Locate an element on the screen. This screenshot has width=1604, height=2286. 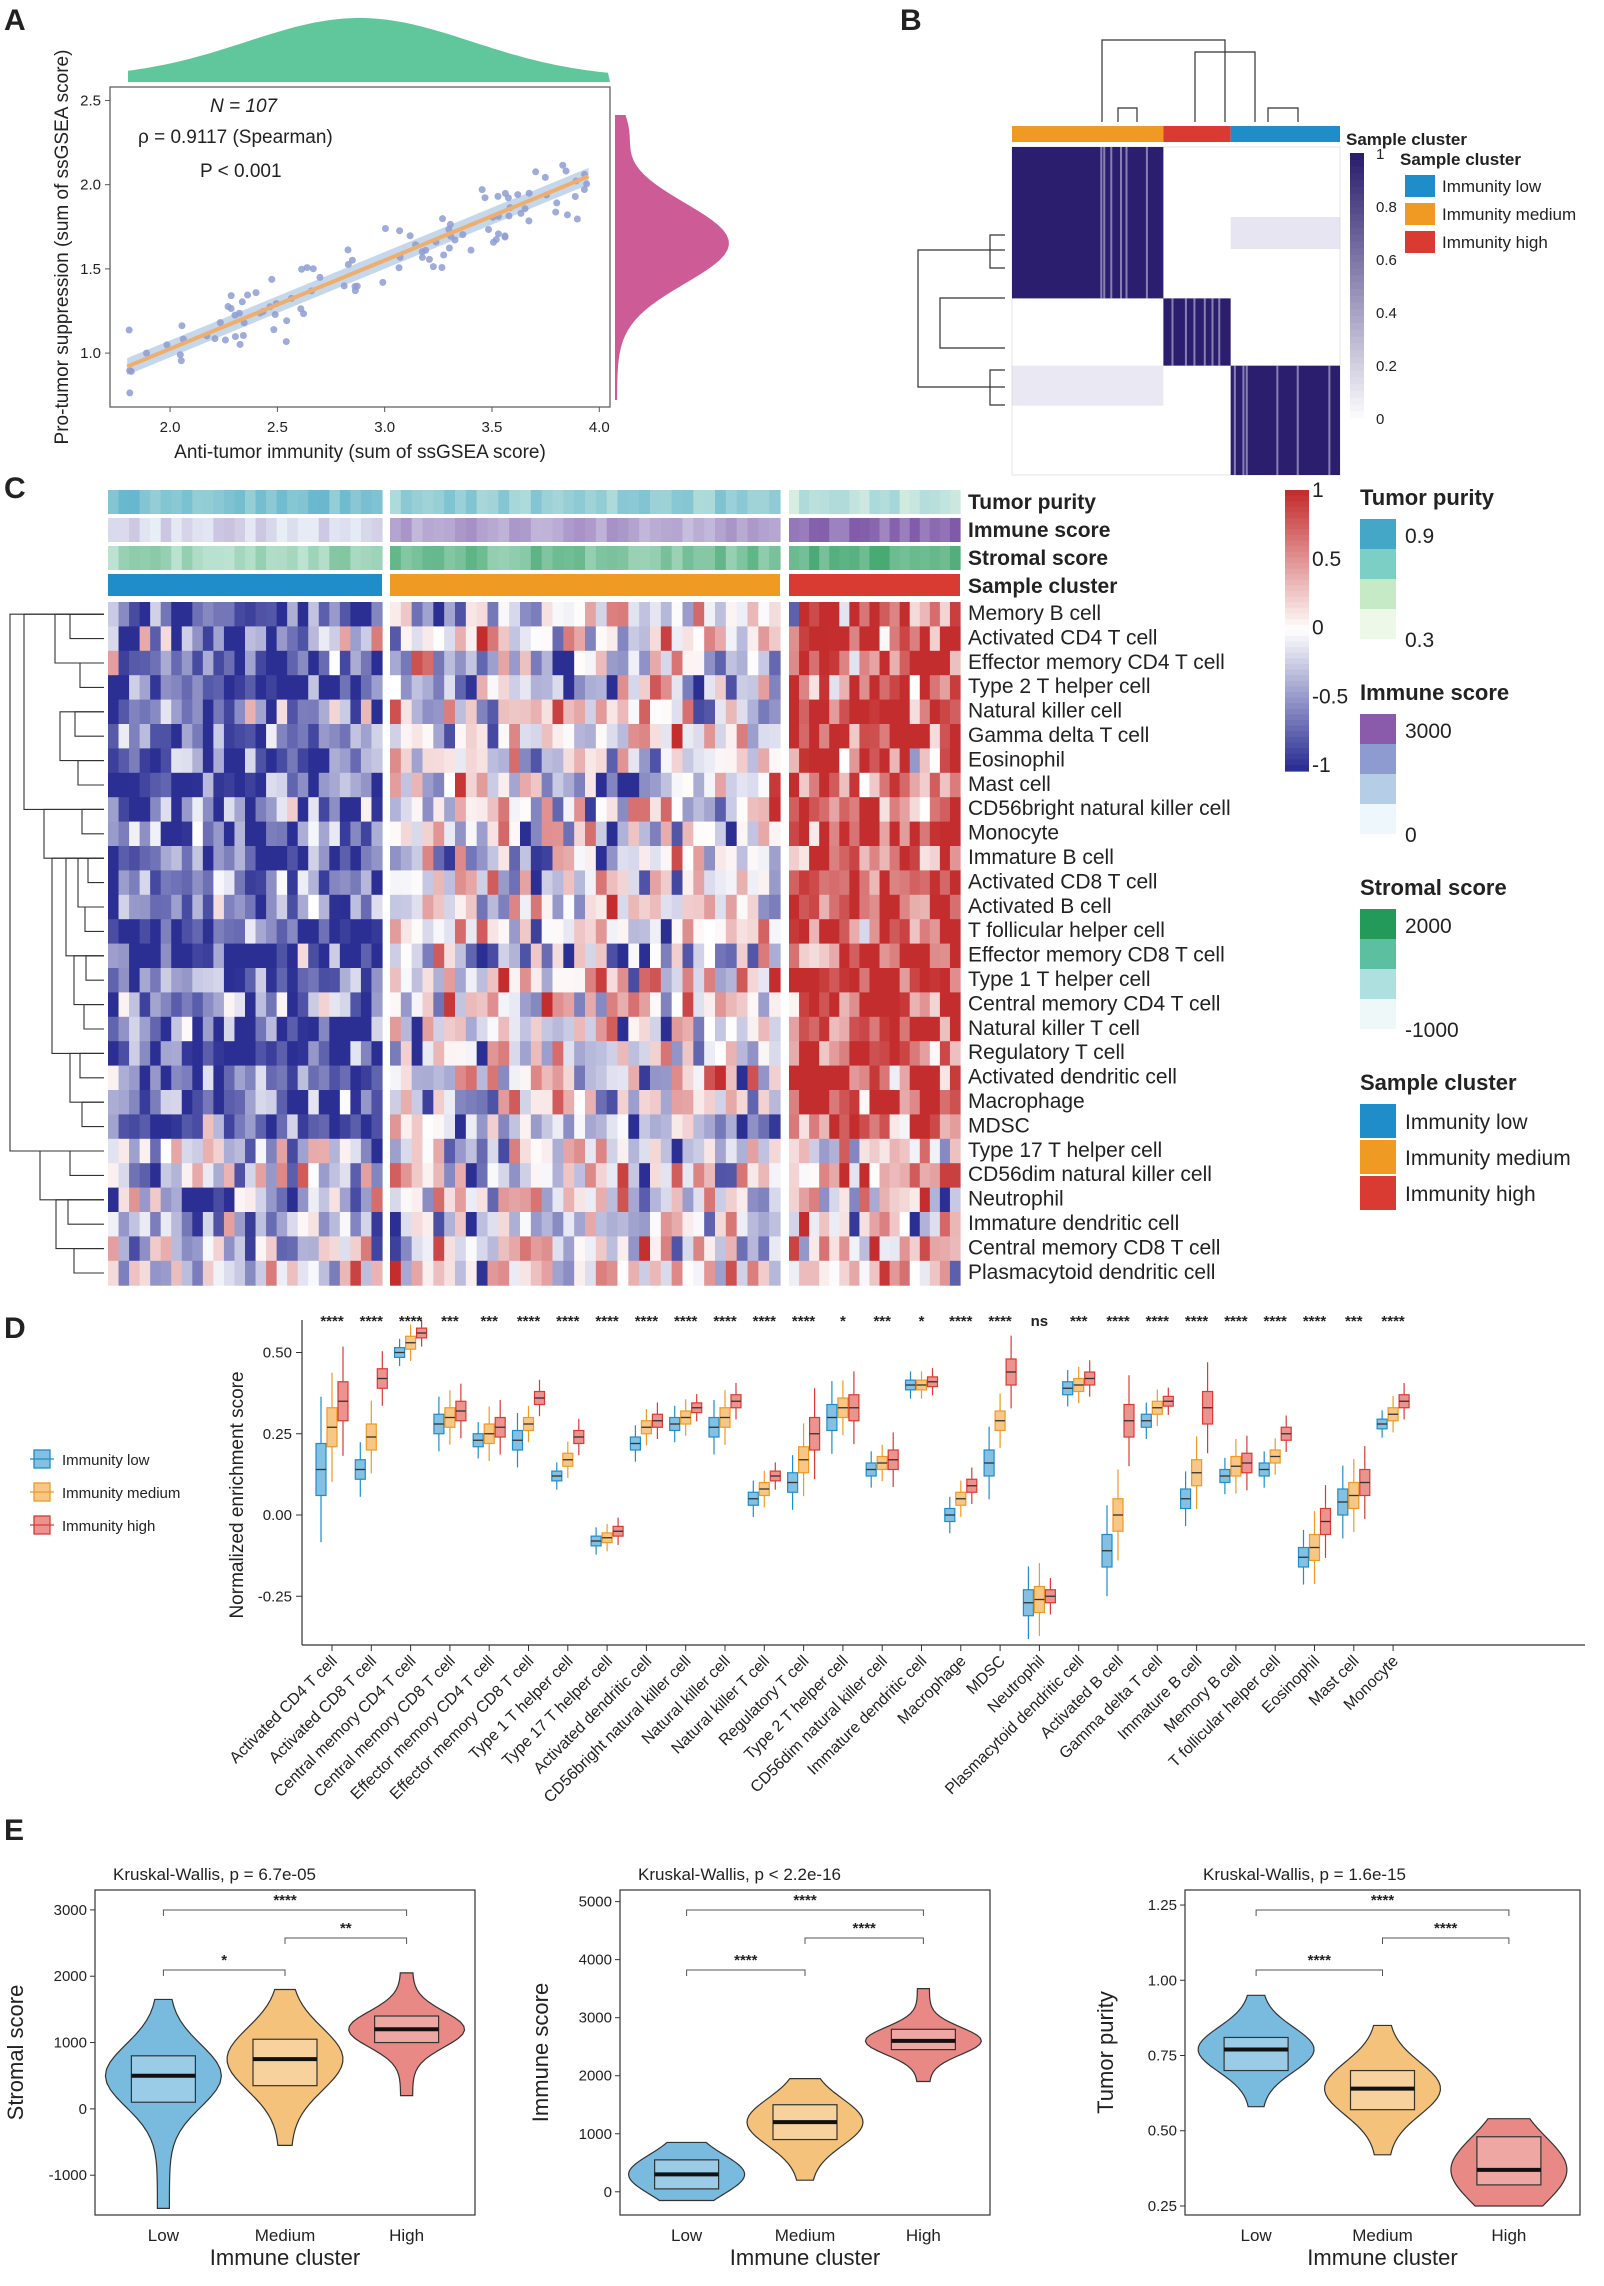
comparison-bracket is located at coordinates (805, 1912).